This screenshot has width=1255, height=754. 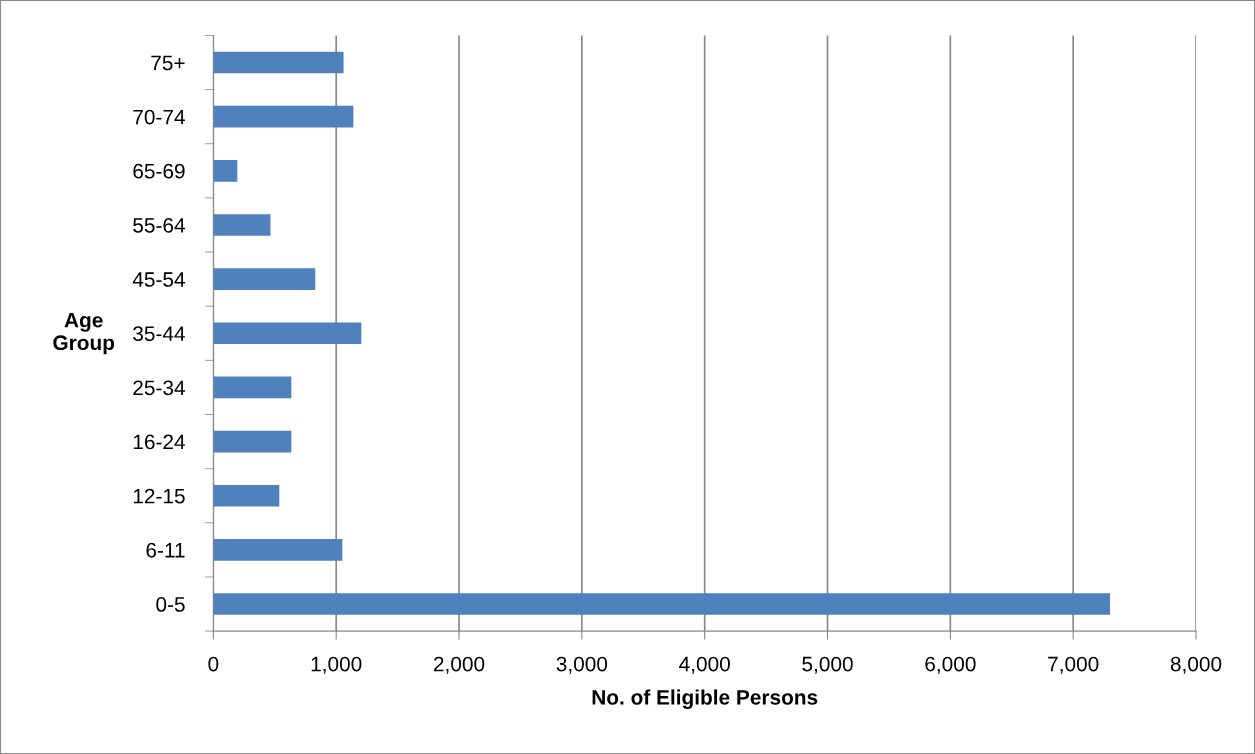 I want to click on y-tick-label: 6-11, so click(x=165, y=550).